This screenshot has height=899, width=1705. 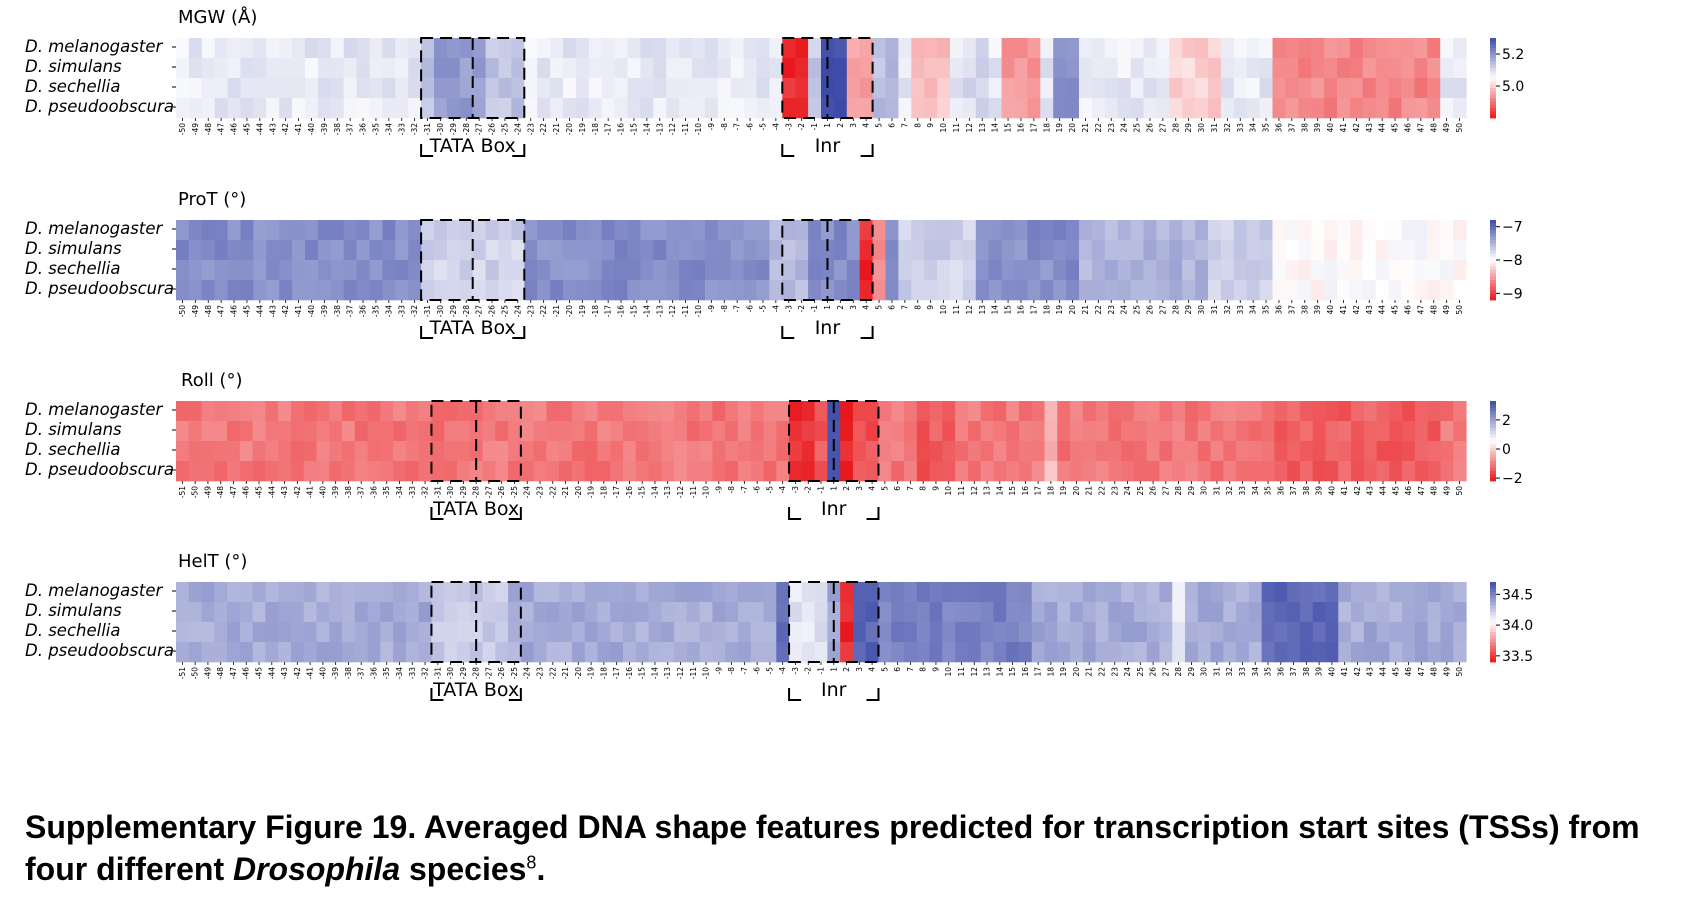 I want to click on inr-label: Inr, so click(x=828, y=328).